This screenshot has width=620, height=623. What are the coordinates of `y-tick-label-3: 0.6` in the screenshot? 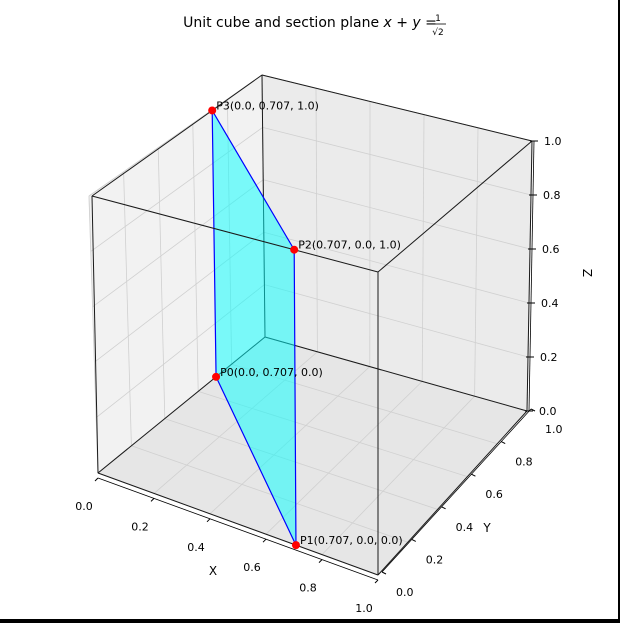 It's located at (494, 494).